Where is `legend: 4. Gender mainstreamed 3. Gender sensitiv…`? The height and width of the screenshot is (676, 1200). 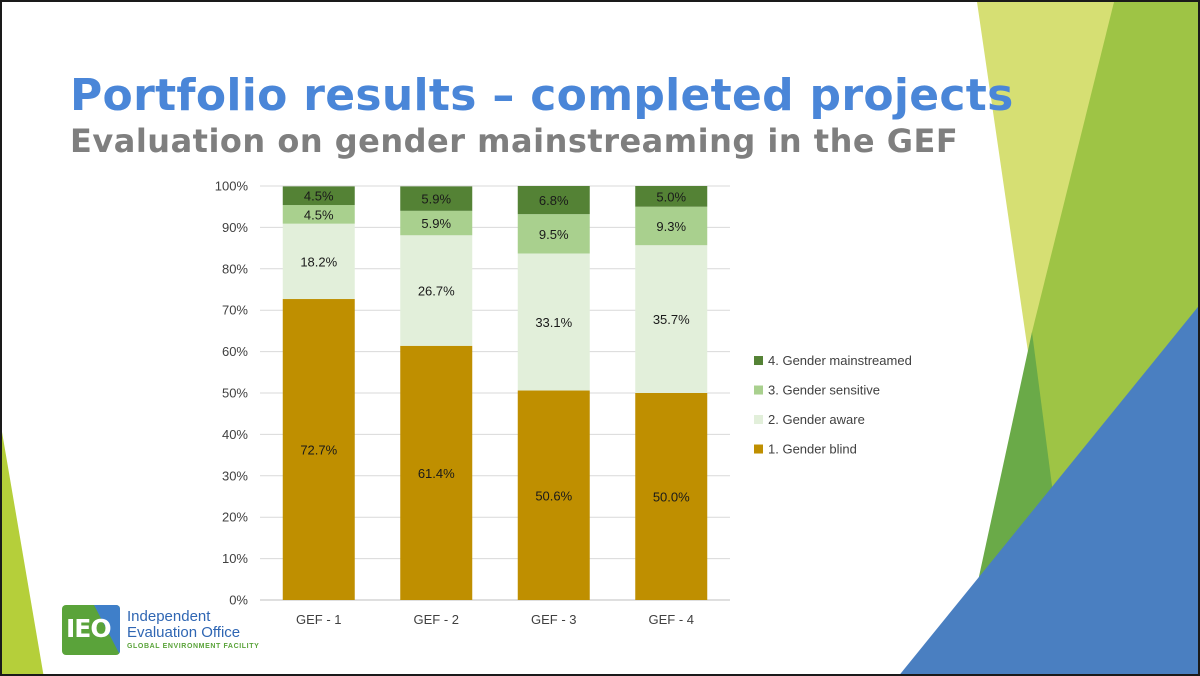 legend: 4. Gender mainstreamed 3. Gender sensitiv… is located at coordinates (833, 405).